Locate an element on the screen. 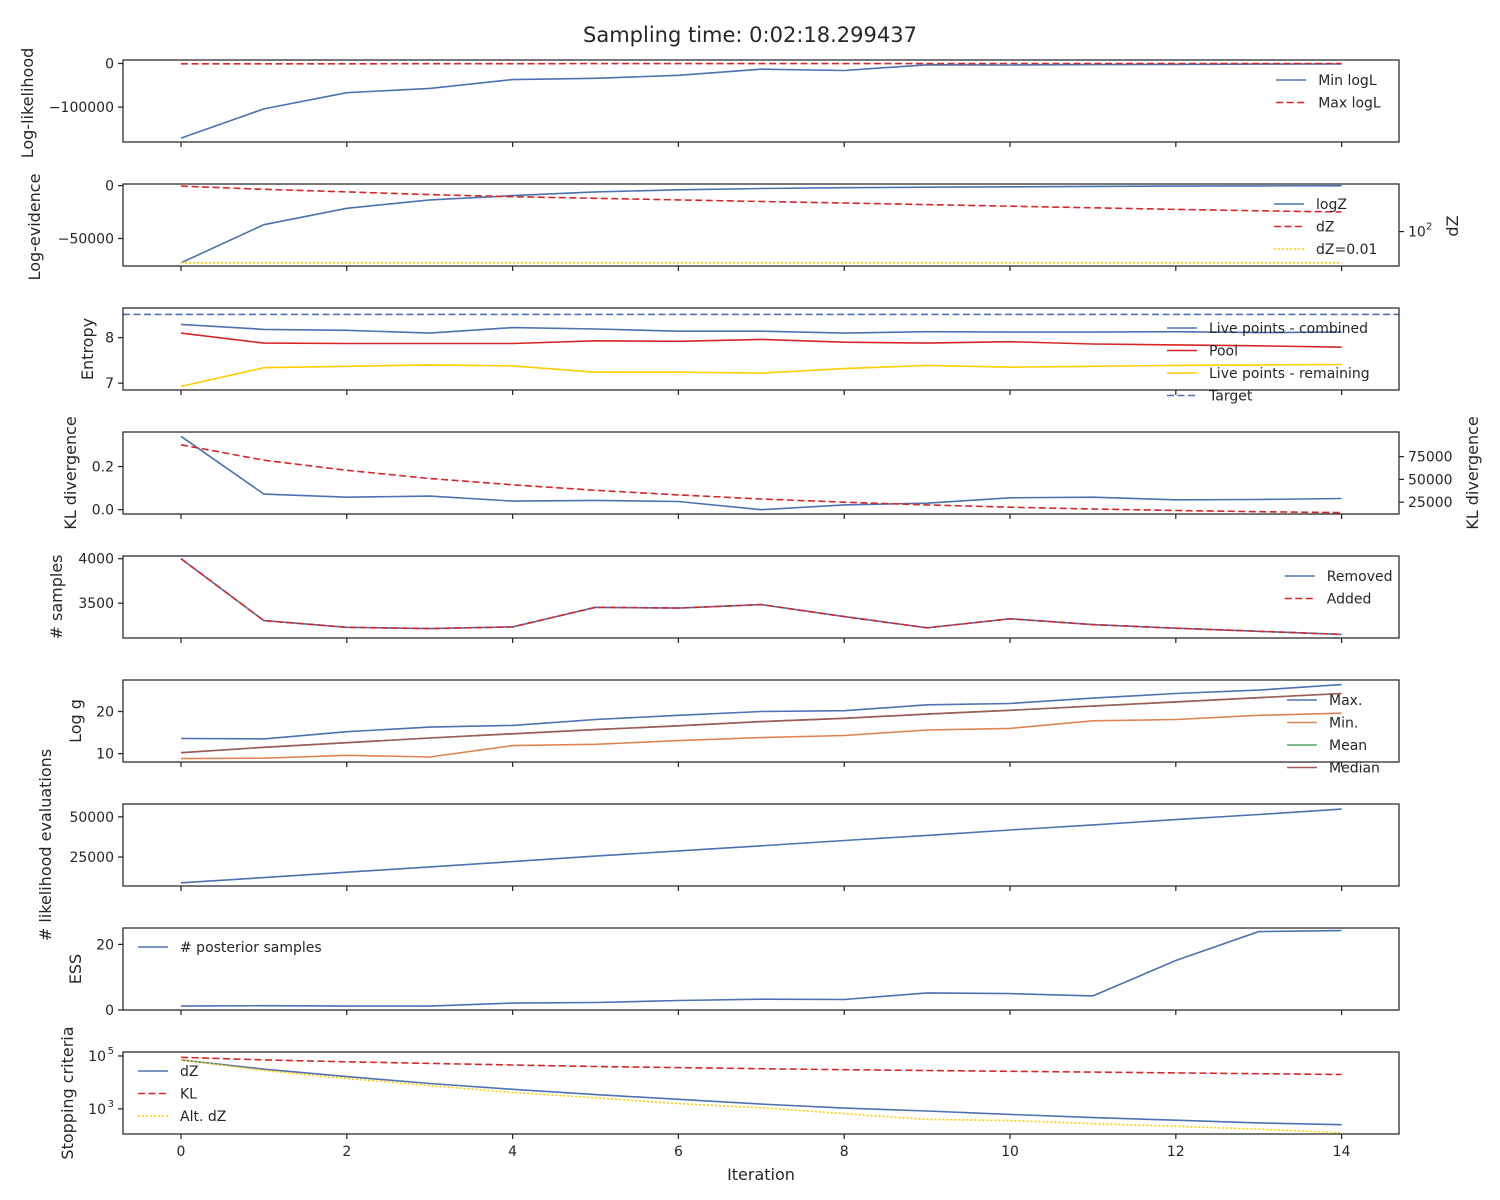  y-axis-label-likeval: # likelihood evaluations is located at coordinates (45, 845).